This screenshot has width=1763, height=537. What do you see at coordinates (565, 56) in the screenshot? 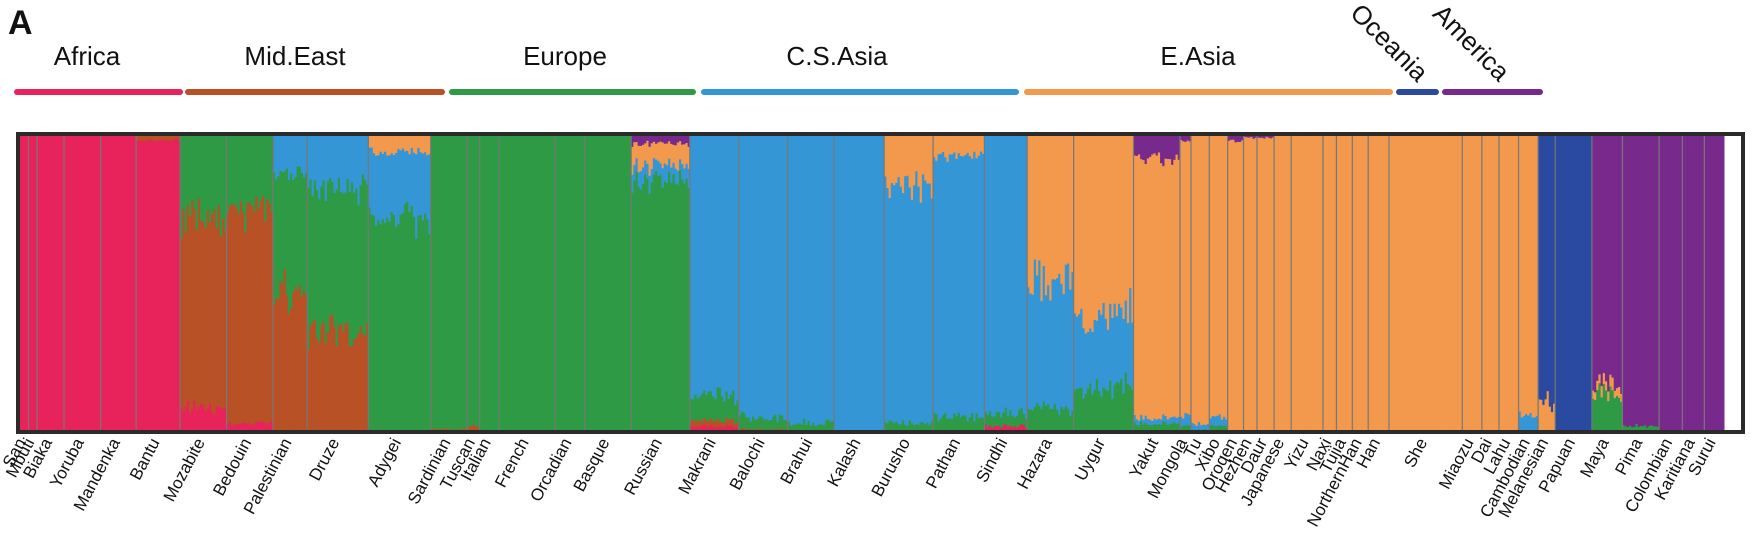
I see `region-label-europe: Europe` at bounding box center [565, 56].